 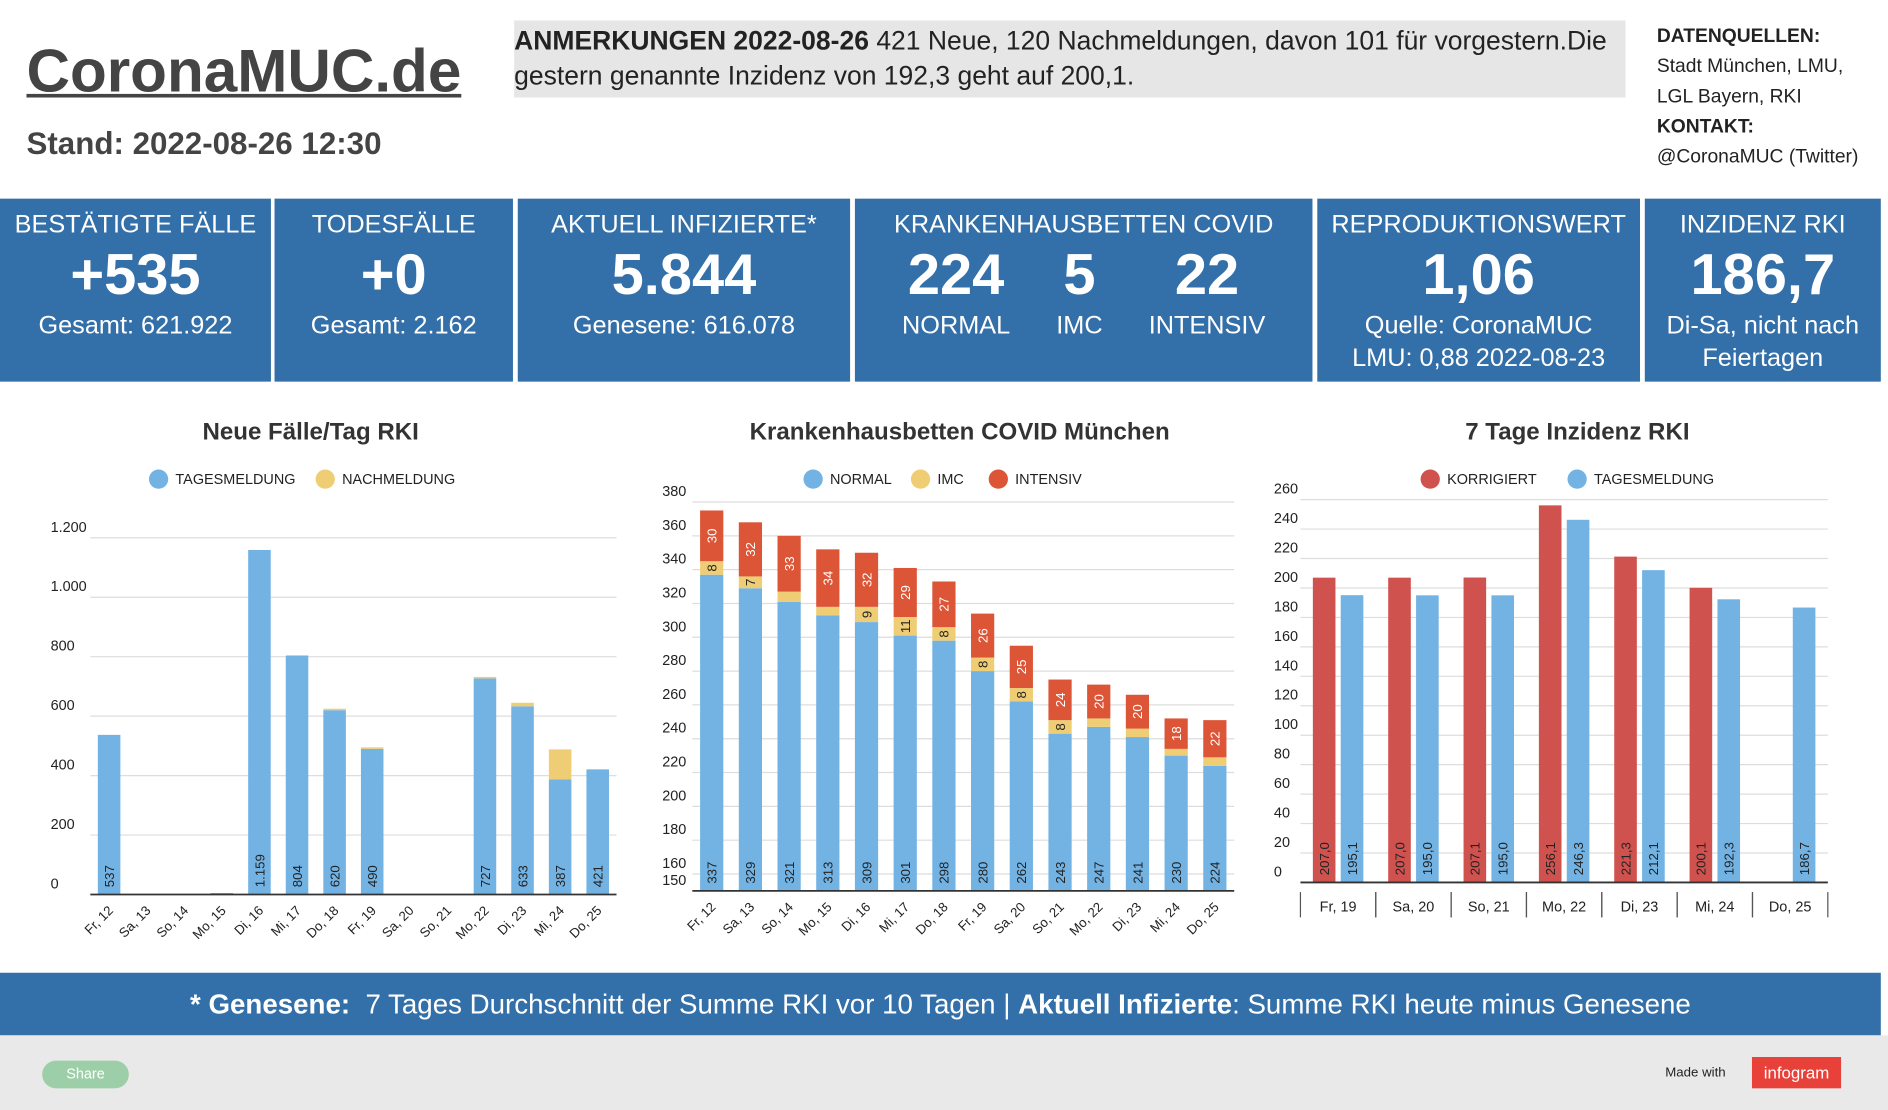 I want to click on data-label: 7, so click(x=750, y=582).